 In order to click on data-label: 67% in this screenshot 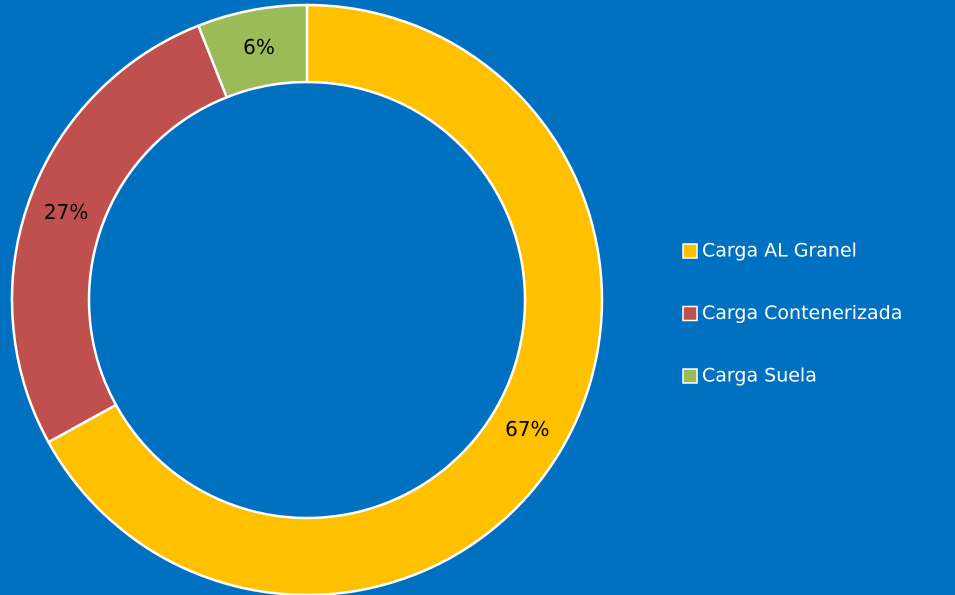, I will do `click(527, 429)`.